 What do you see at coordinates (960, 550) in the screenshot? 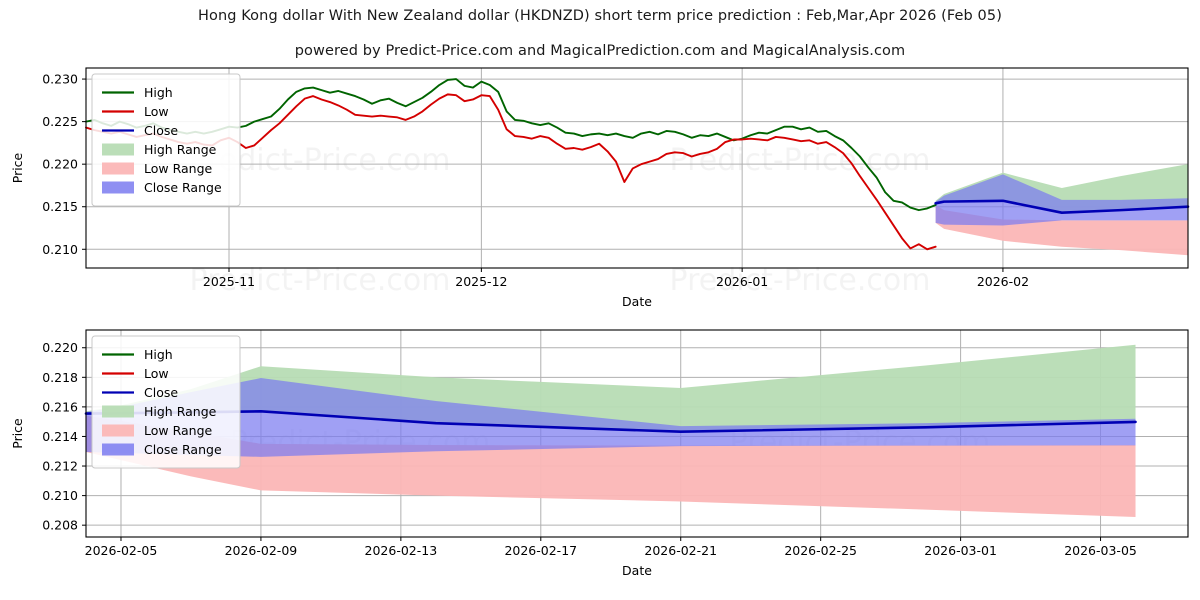
I see `x-tick-label: 2026-03-01` at bounding box center [960, 550].